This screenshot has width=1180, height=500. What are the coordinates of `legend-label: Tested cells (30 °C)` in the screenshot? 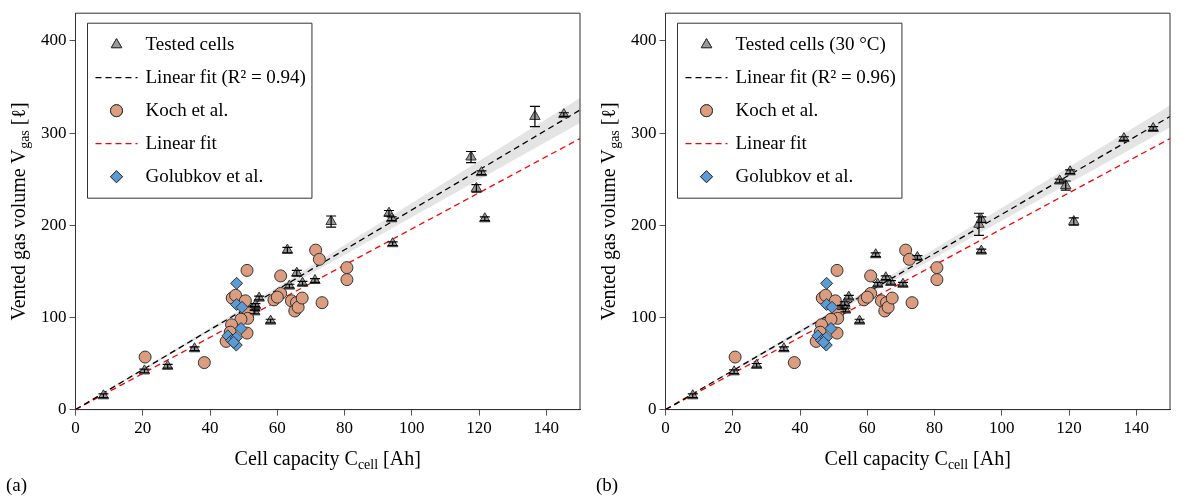 It's located at (810, 43).